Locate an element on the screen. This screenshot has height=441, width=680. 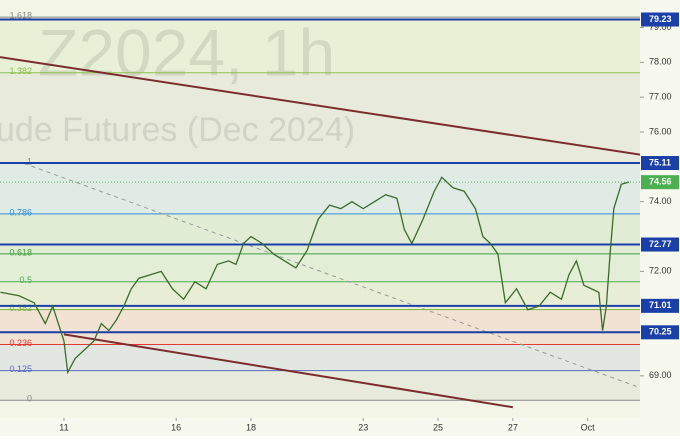
last-price-label: 74.56 is located at coordinates (660, 182).